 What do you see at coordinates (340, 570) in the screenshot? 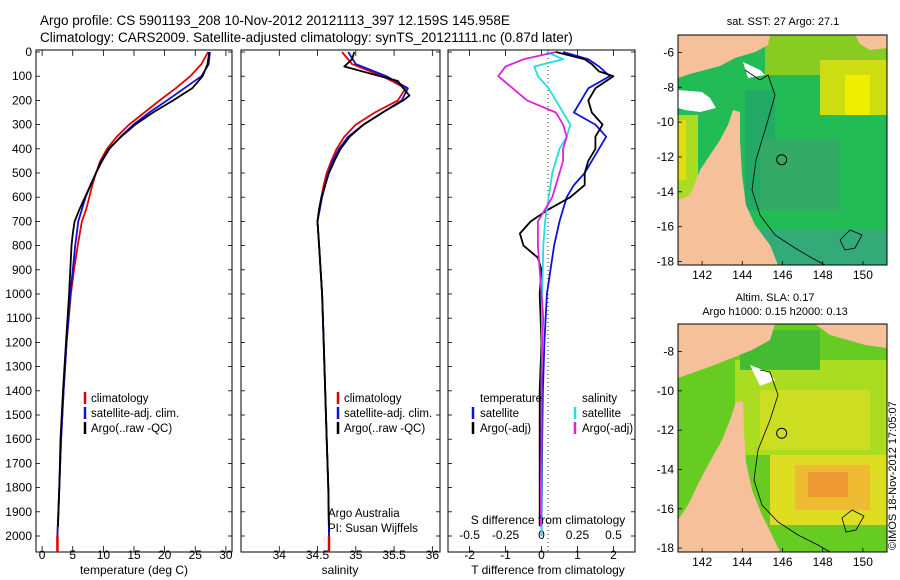
I see `salinity-x-label: salinity` at bounding box center [340, 570].